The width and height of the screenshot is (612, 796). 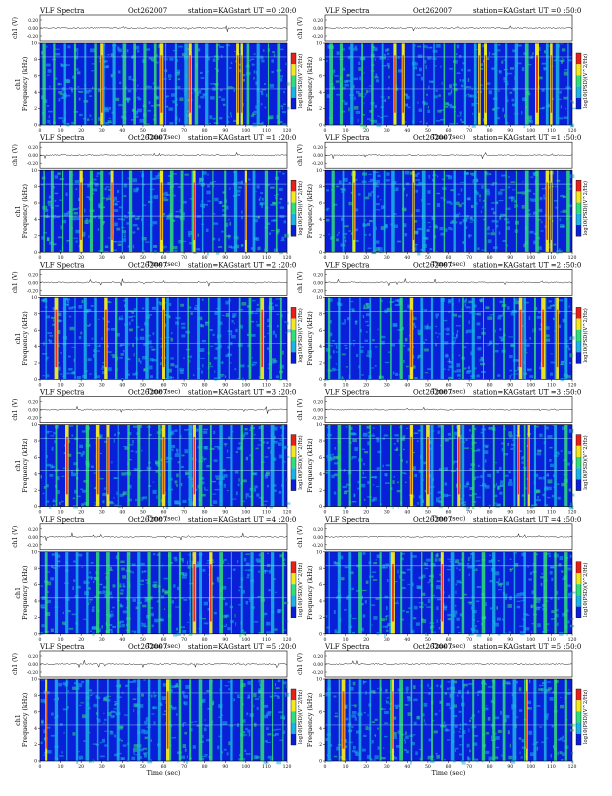 I want to click on colorbar-segment, so click(x=578, y=312).